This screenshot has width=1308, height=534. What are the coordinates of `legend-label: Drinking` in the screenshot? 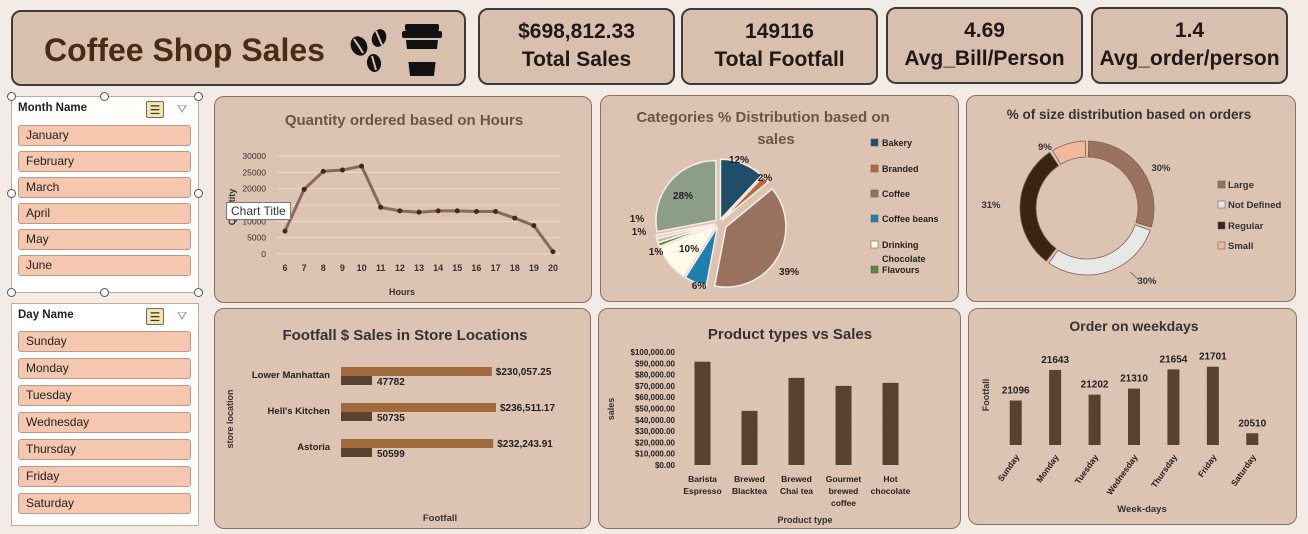 It's located at (900, 245).